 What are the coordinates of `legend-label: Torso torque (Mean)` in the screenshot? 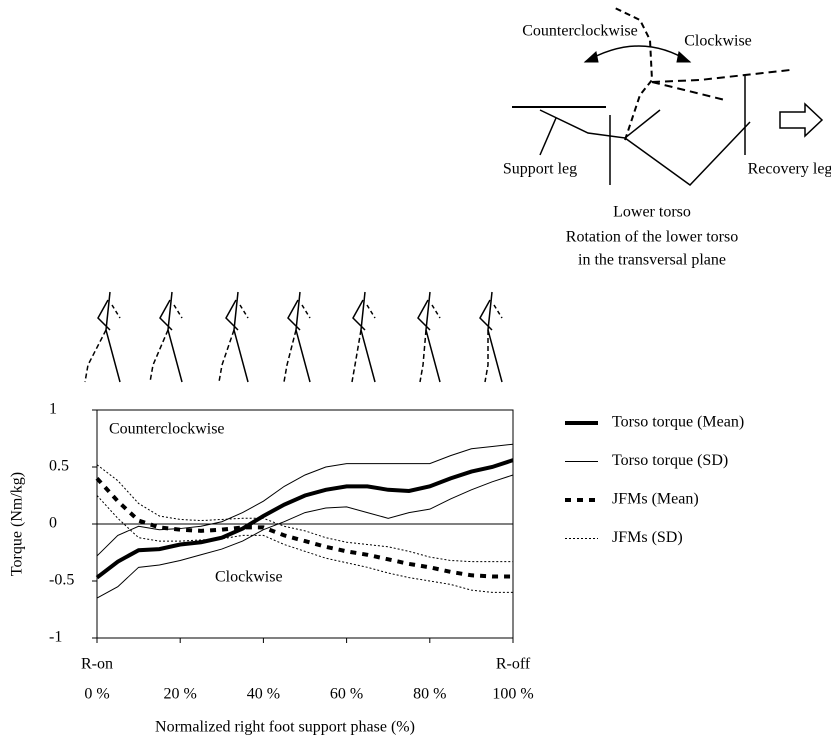 It's located at (678, 422).